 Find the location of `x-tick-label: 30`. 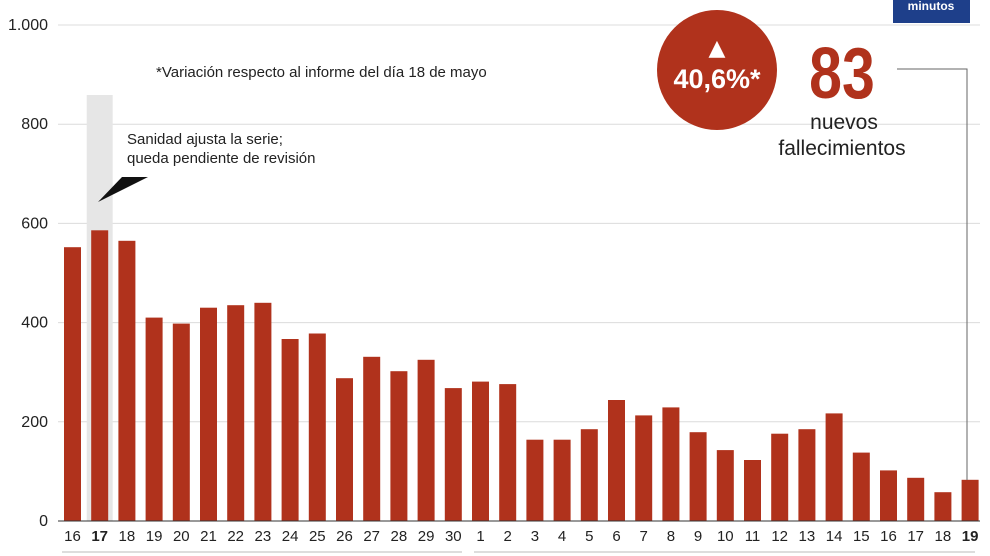

x-tick-label: 30 is located at coordinates (453, 536).